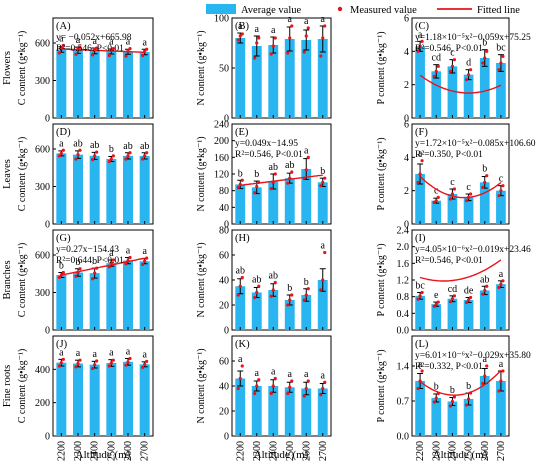 The width and height of the screenshot is (550, 464). Describe the element at coordinates (61, 451) in the screenshot. I see `x-tick-label: 2200` at that location.